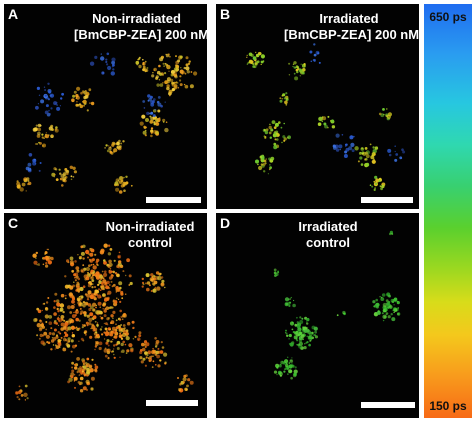 Image resolution: width=474 pixels, height=422 pixels. What do you see at coordinates (349, 18) in the screenshot?
I see `panel-b-label-line1: Irradiated` at bounding box center [349, 18].